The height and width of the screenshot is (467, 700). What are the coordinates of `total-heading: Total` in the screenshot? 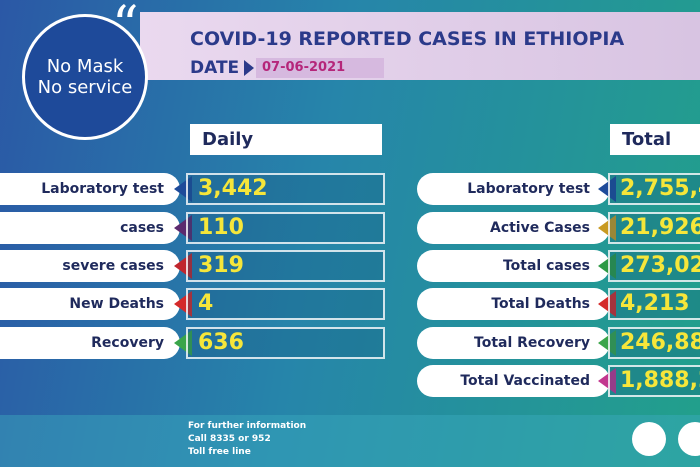 It's located at (655, 139).